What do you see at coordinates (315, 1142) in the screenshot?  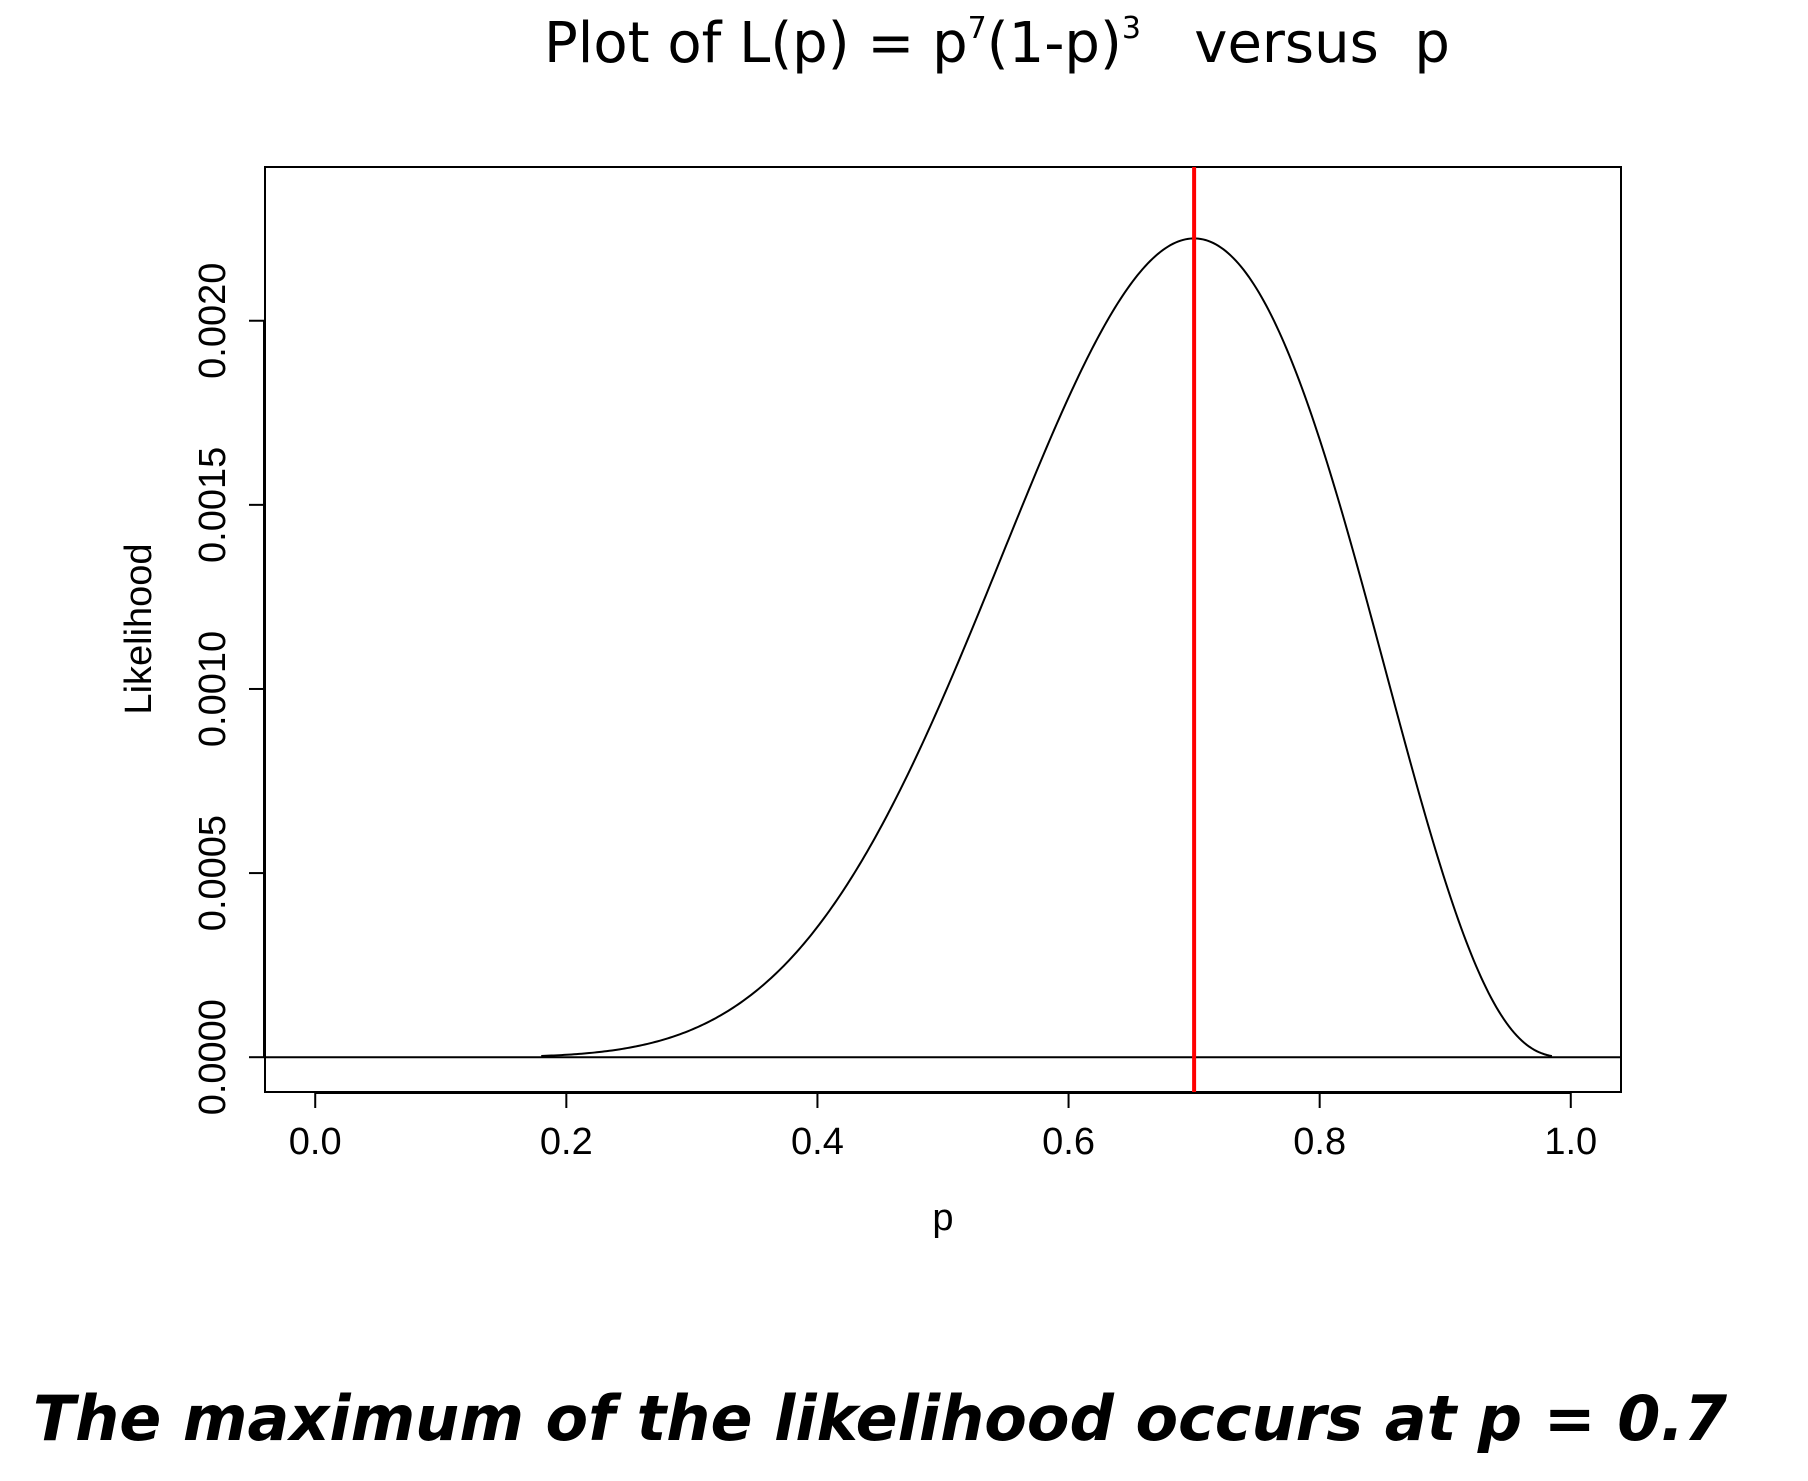 I see `x-tick-label: 0.0` at bounding box center [315, 1142].